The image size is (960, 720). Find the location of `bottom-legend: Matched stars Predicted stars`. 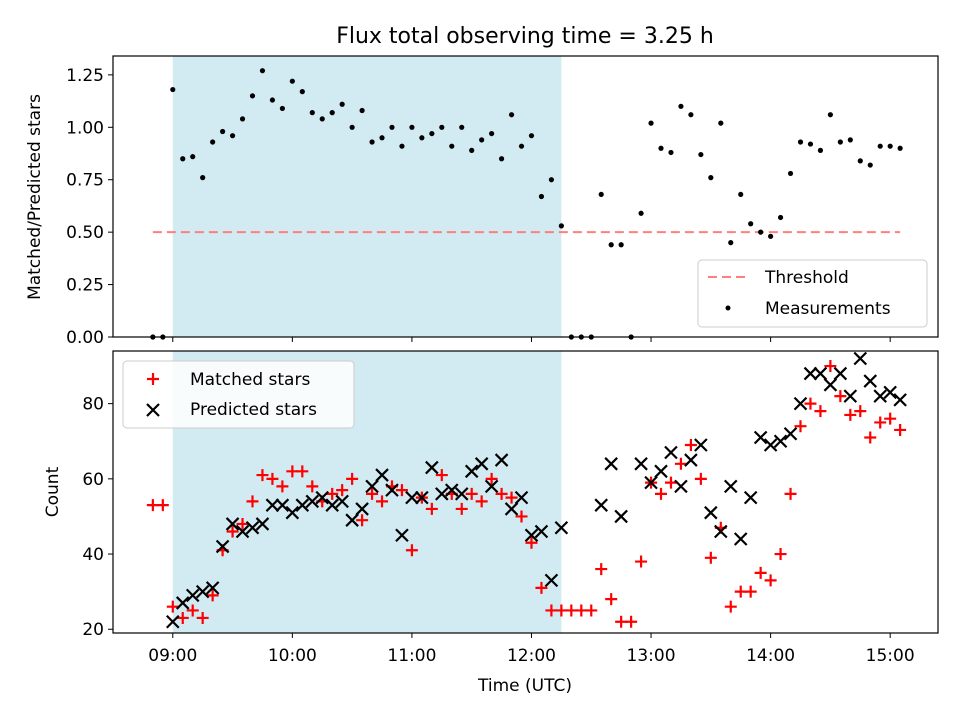

bottom-legend: Matched stars Predicted stars is located at coordinates (238, 394).